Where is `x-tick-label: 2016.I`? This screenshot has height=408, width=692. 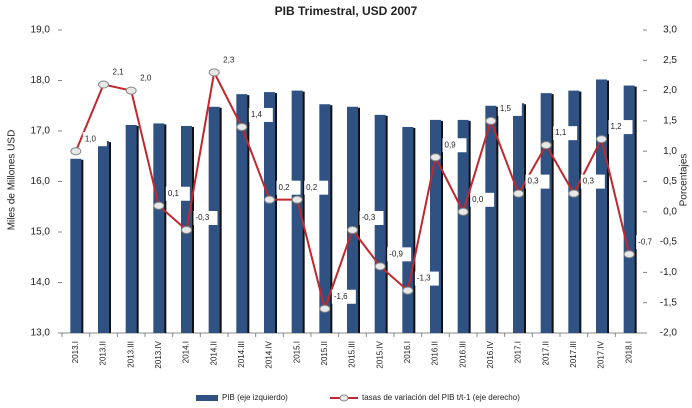 x-tick-label: 2016.I is located at coordinates (407, 352).